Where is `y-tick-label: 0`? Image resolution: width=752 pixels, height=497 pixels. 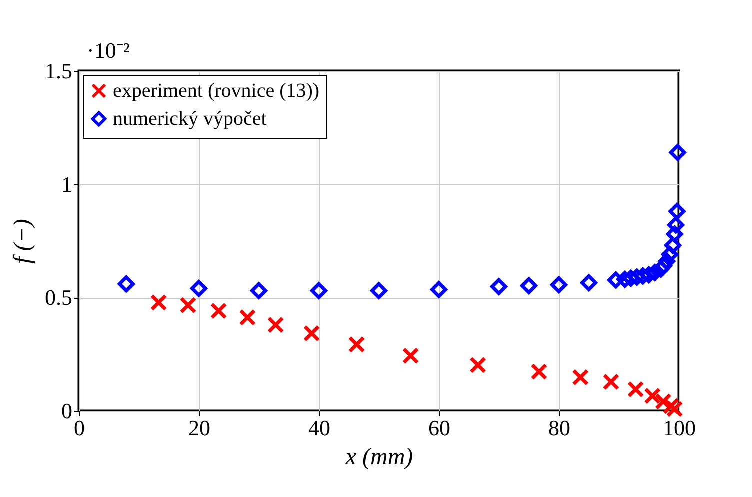
y-tick-label: 0 is located at coordinates (67, 411).